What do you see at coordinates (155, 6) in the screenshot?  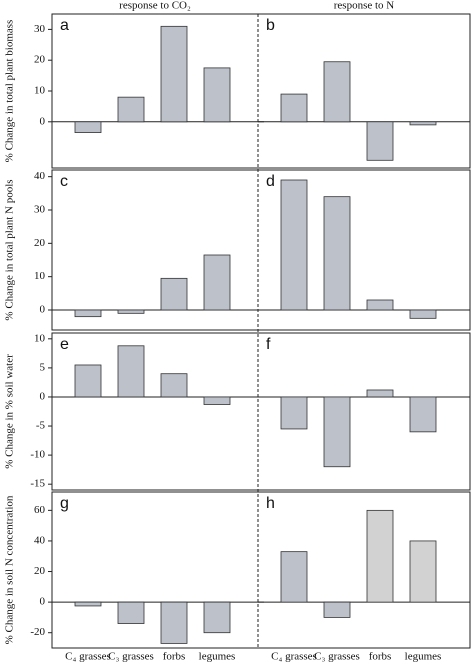 I see `column-title: response to CO₂` at bounding box center [155, 6].